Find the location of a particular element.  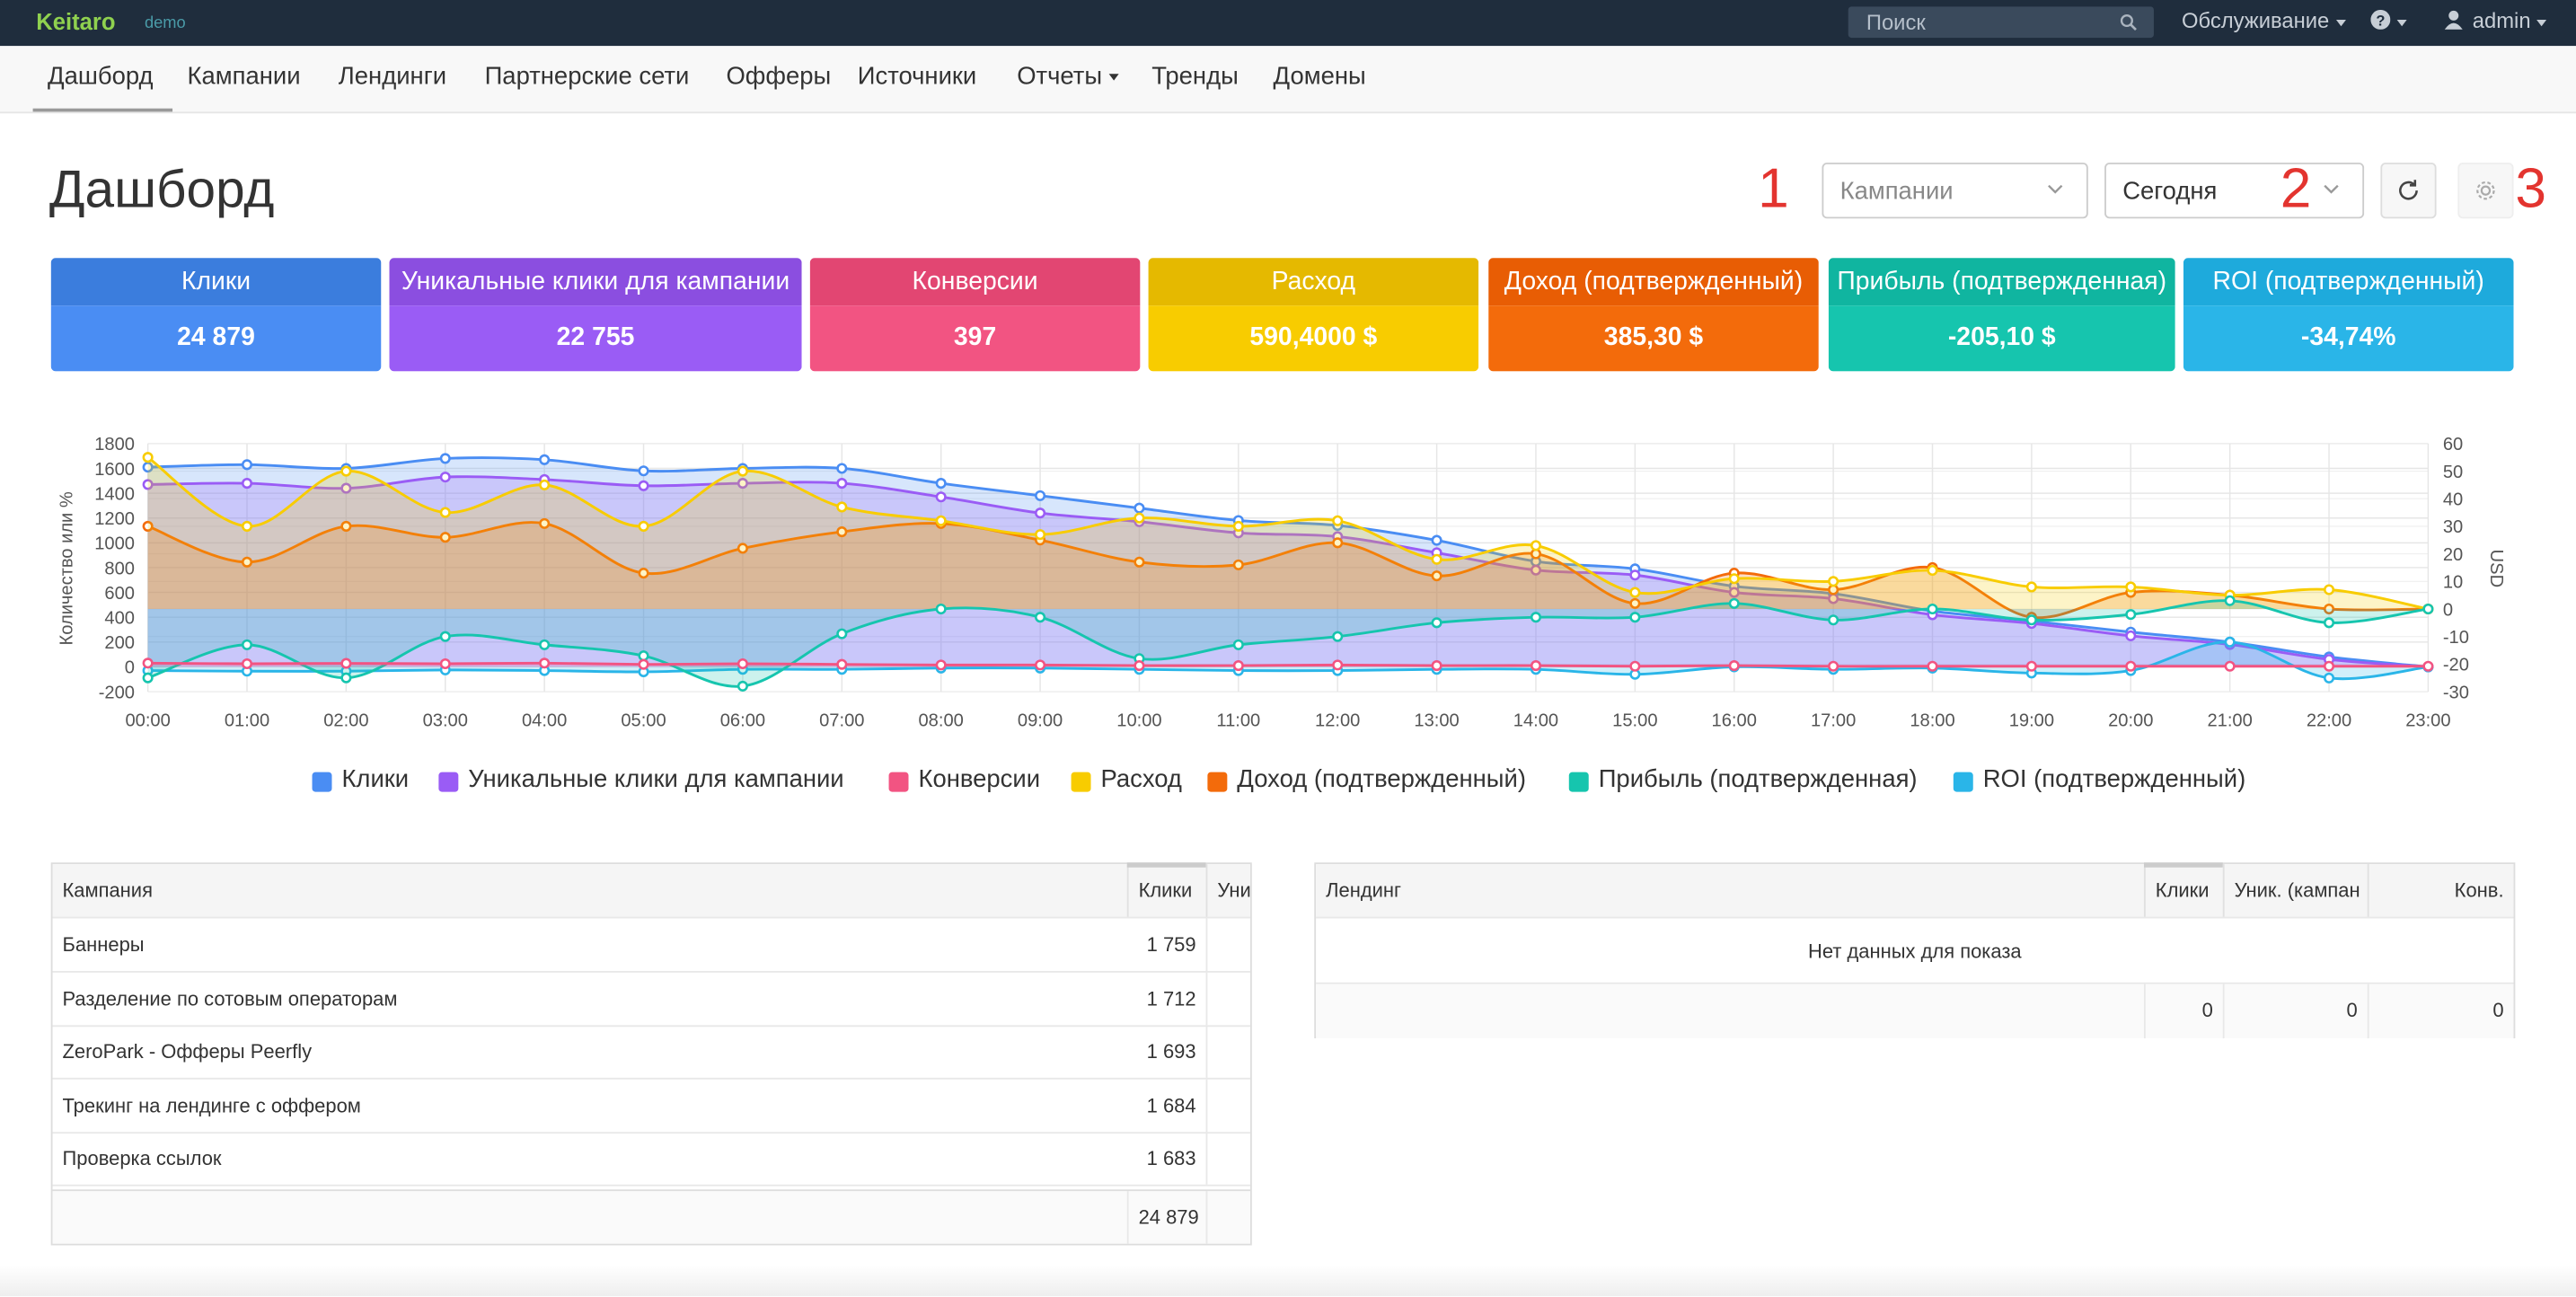

nav-trends: Тренды is located at coordinates (1195, 76).